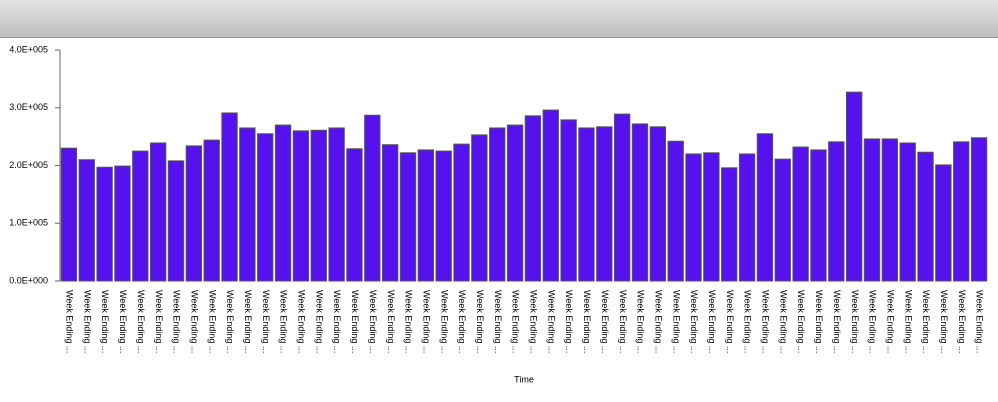 This screenshot has height=402, width=998. Describe the element at coordinates (28, 49) in the screenshot. I see `y-tick-label: 4.0E+005` at that location.